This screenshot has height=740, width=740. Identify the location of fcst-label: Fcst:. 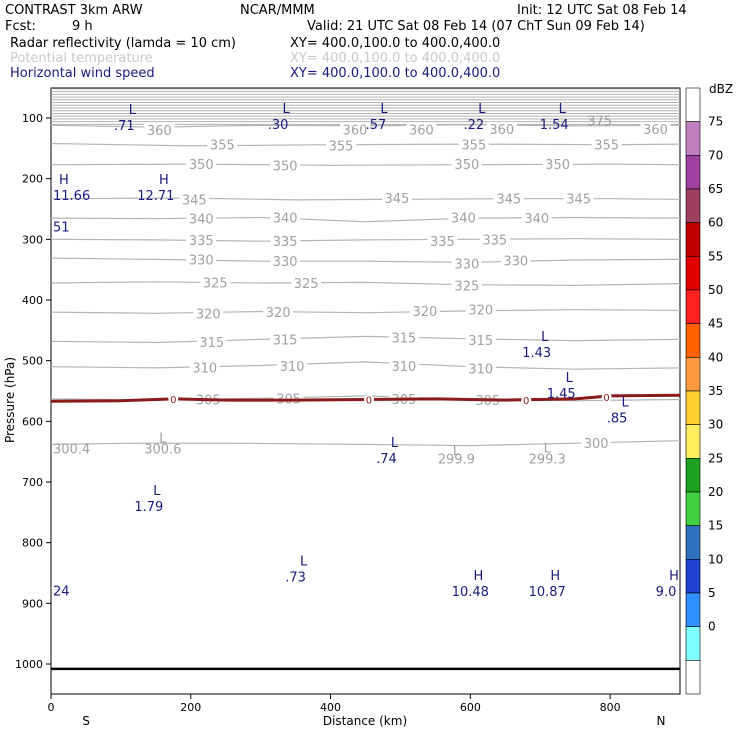
(20, 26).